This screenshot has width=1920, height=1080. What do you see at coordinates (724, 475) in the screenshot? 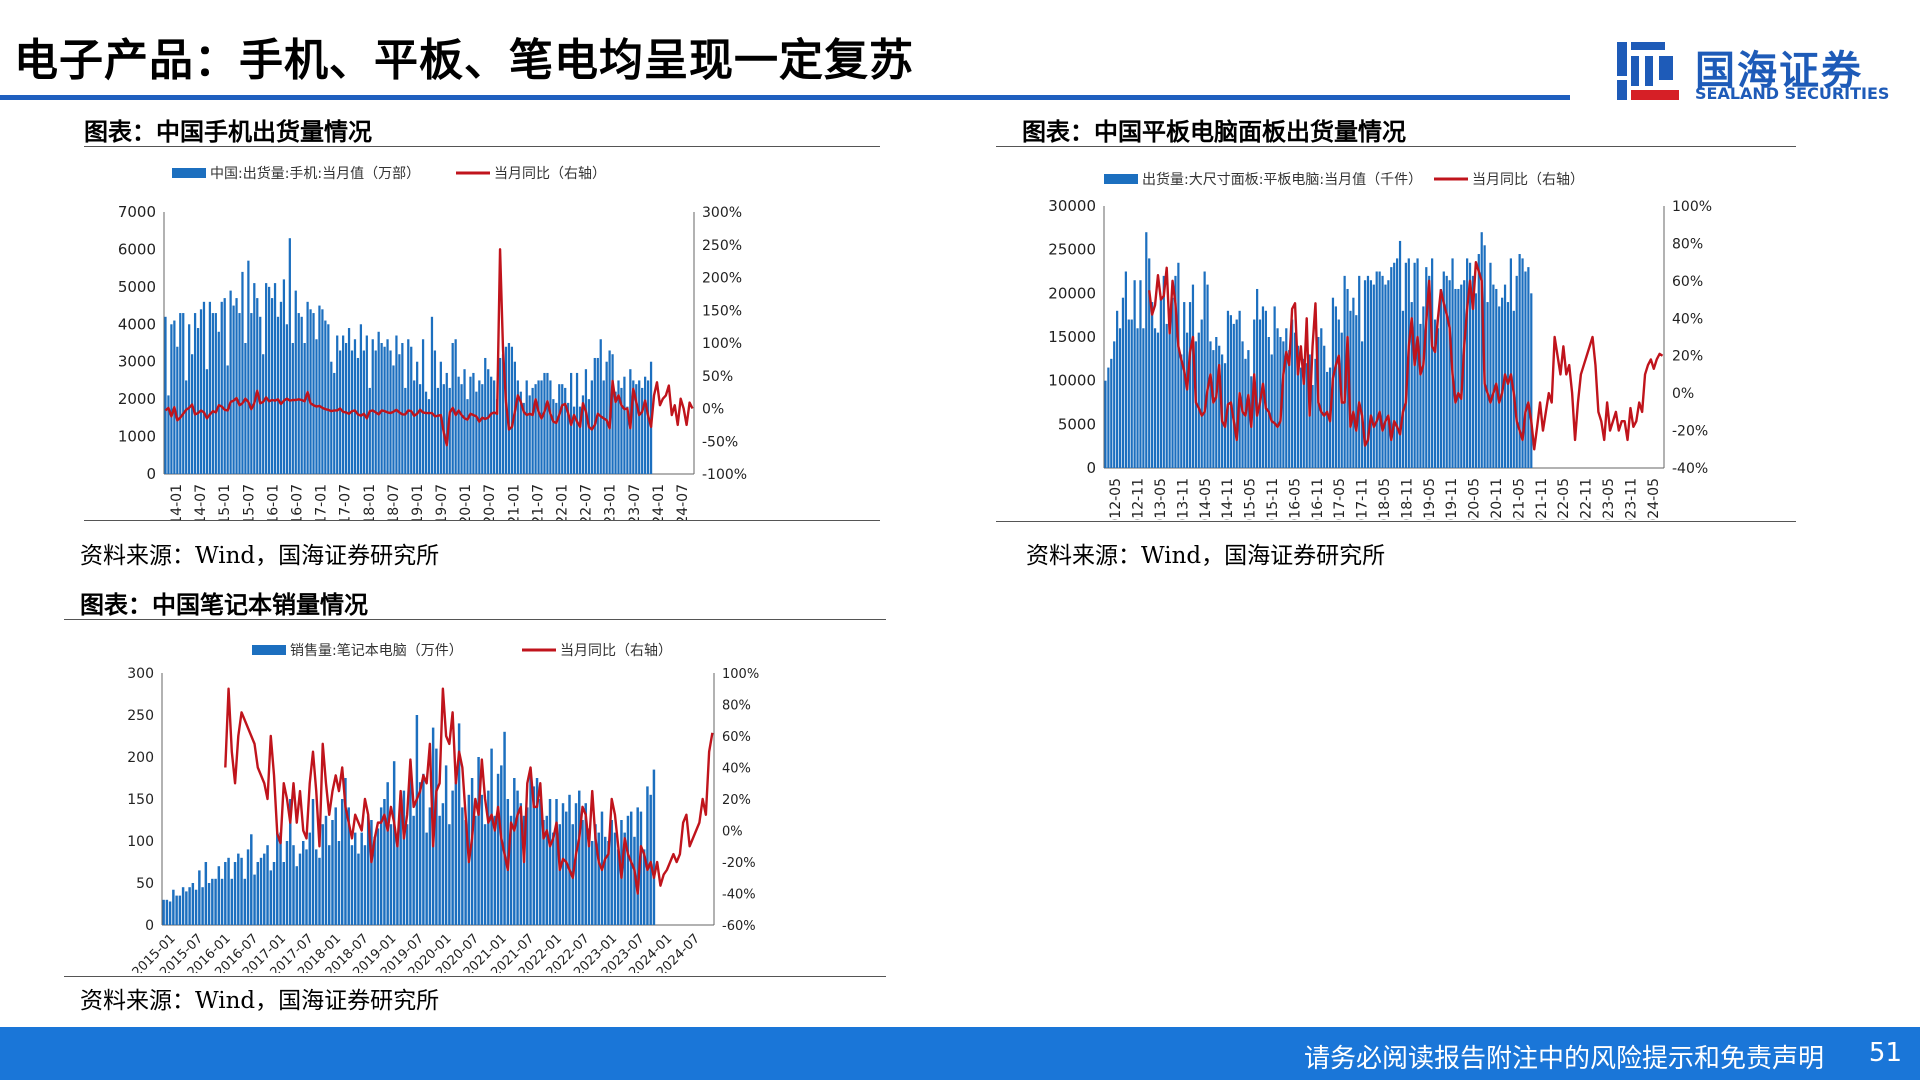
I see `y2-tick-label: -100%` at bounding box center [724, 475].